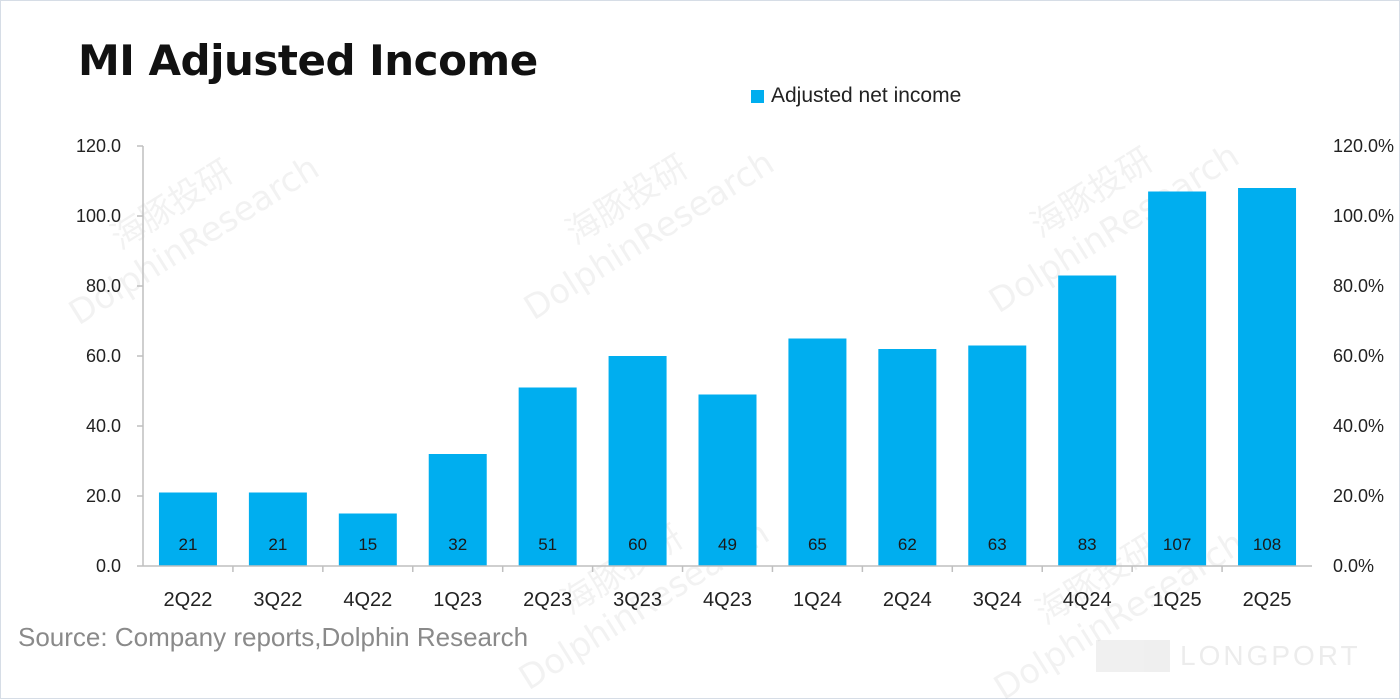  I want to click on legend-label: Adjusted net income, so click(866, 95).